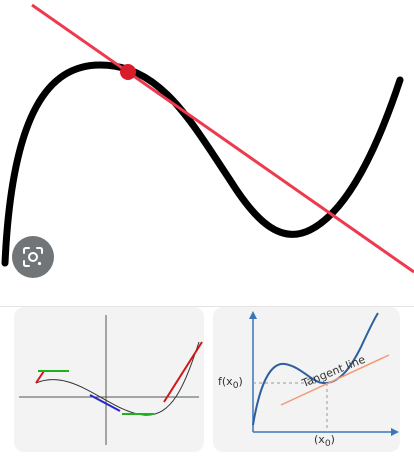 This screenshot has width=414, height=457. Describe the element at coordinates (395, 432) in the screenshot. I see `x-axis-arrow` at that location.